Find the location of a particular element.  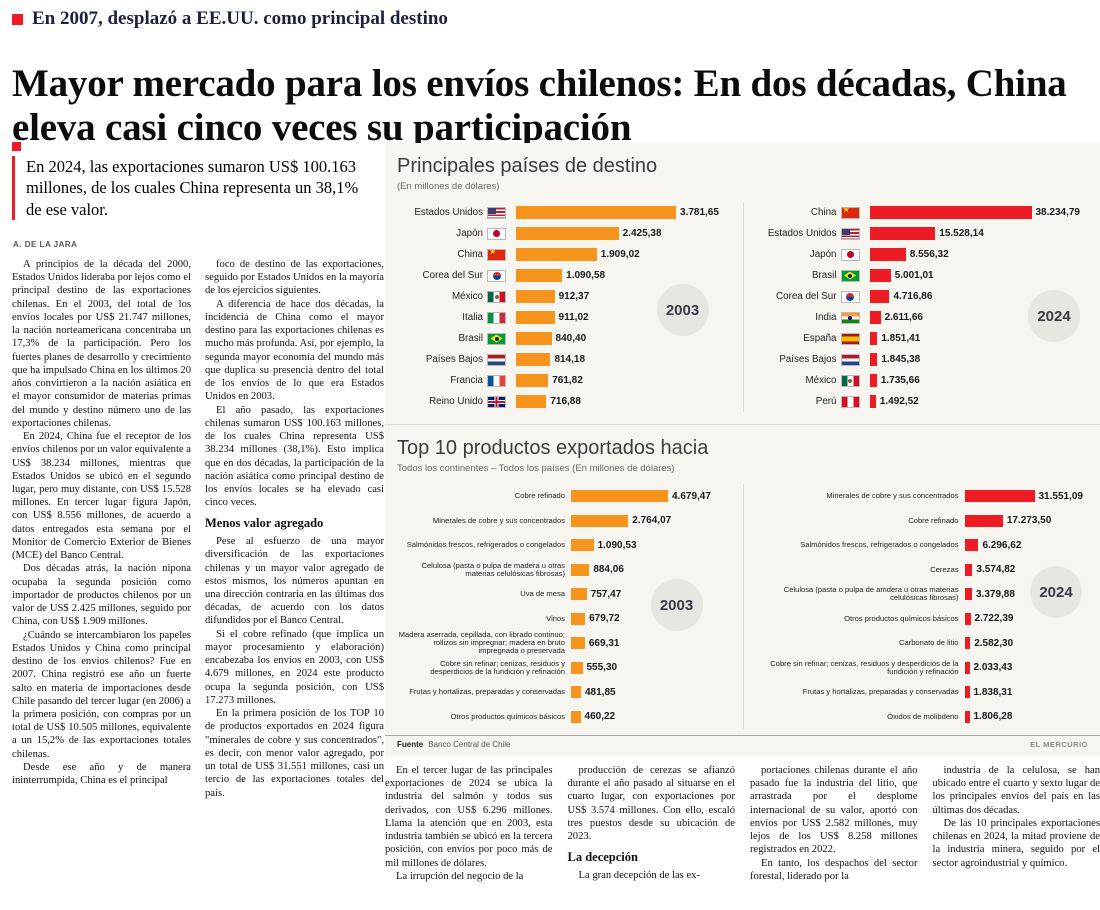

chart-row: Estados Unidos 3.781,65 is located at coordinates (570, 212).